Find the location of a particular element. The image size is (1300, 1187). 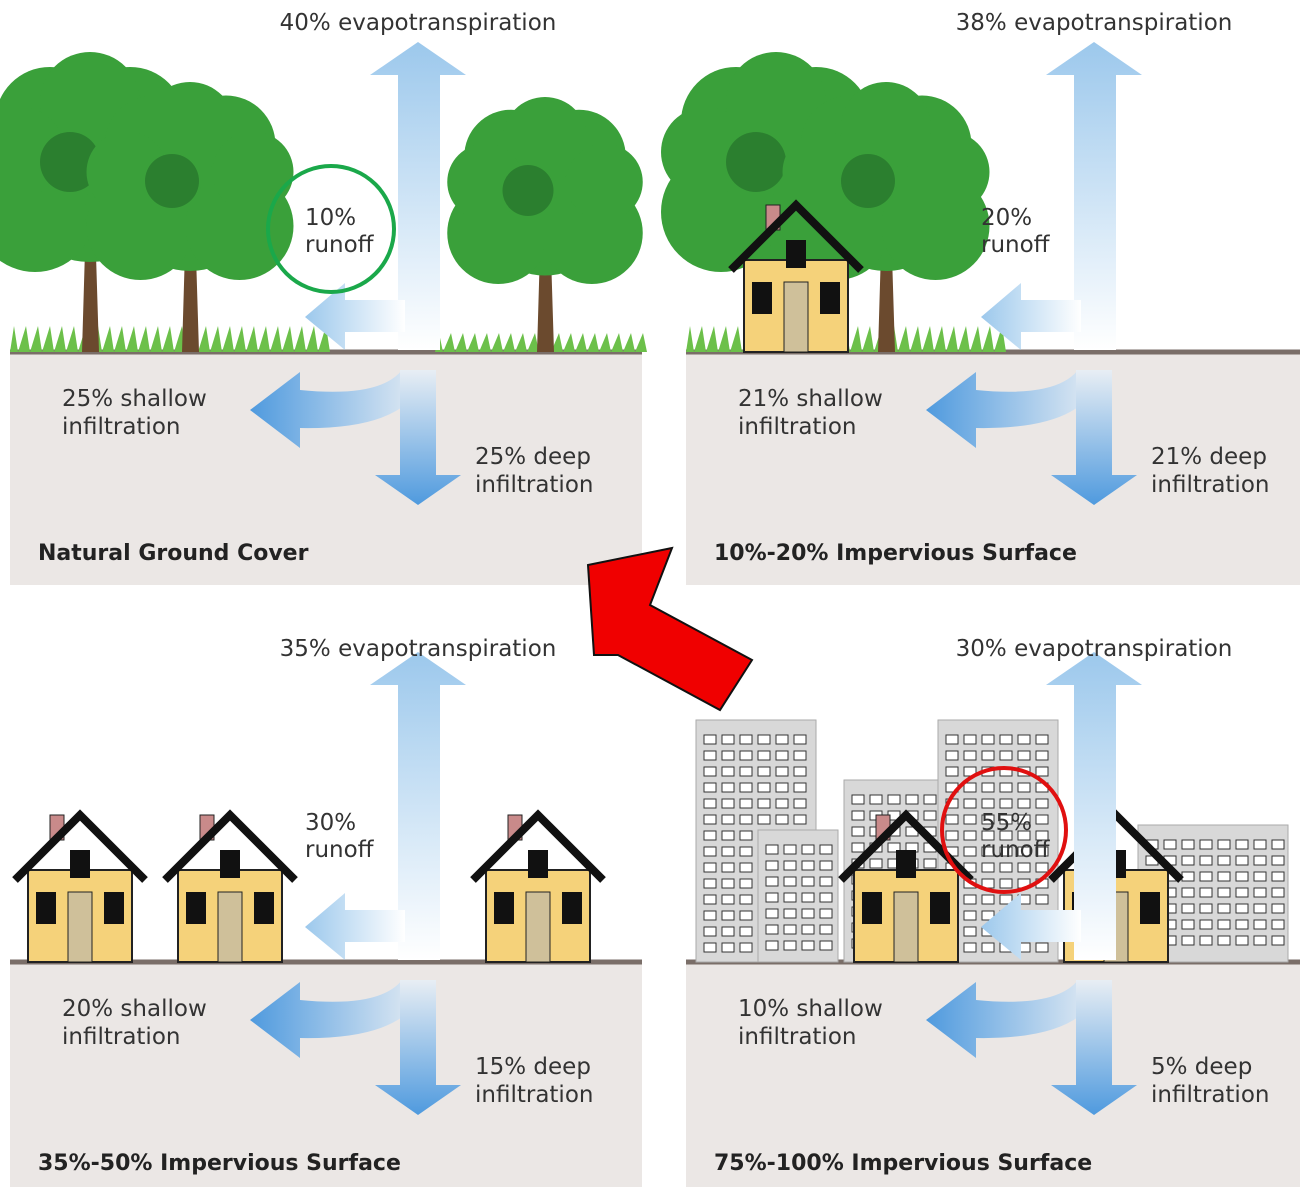

runoff-label: 20% is located at coordinates (1006, 218).